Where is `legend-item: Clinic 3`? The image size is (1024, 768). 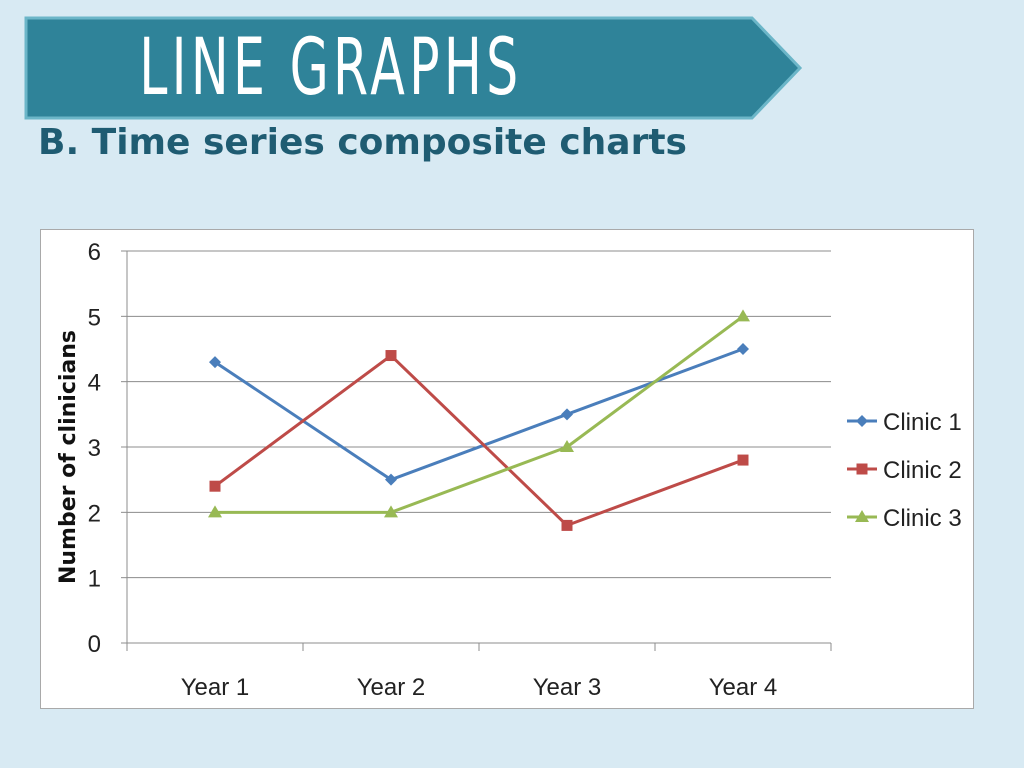
legend-item: Clinic 3 is located at coordinates (904, 518).